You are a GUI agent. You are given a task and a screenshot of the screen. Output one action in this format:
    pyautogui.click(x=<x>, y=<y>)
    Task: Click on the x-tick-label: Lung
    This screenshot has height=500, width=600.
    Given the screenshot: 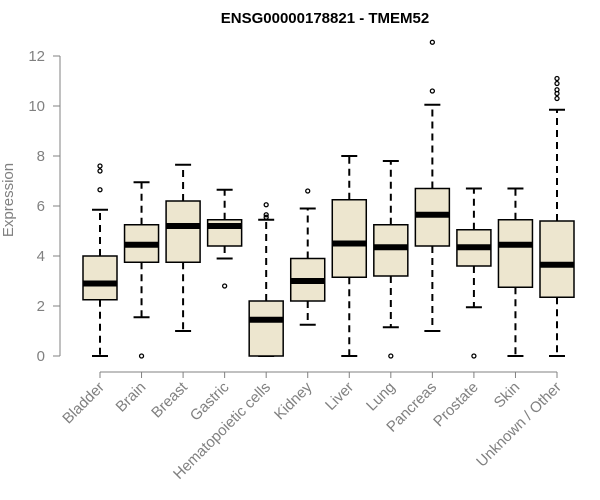 What is the action you would take?
    pyautogui.click(x=381, y=397)
    